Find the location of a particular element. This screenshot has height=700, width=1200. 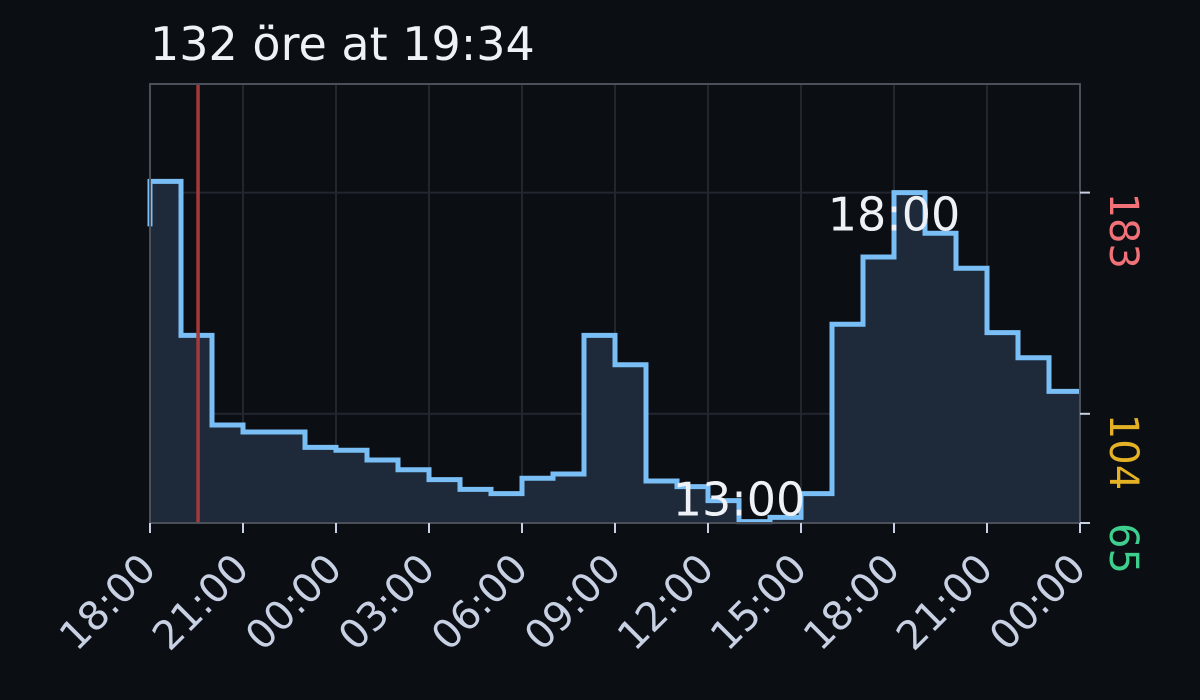

x-tick-label: 15:00 is located at coordinates (759, 603).